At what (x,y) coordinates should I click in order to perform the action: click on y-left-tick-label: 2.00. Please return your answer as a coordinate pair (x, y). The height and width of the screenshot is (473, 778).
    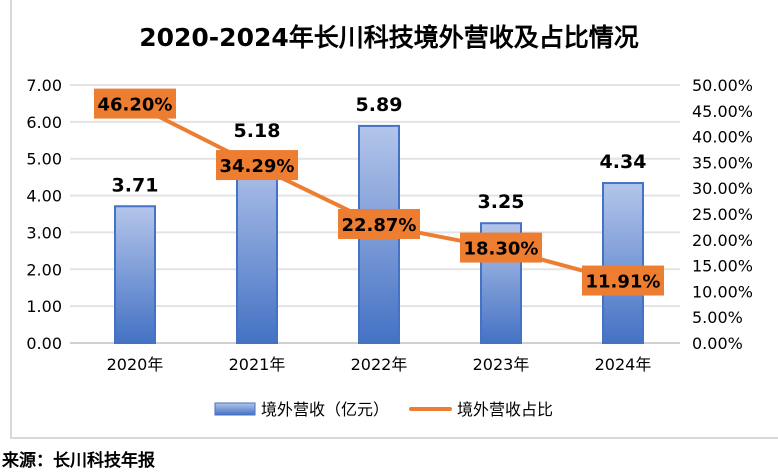
    Looking at the image, I should click on (44, 269).